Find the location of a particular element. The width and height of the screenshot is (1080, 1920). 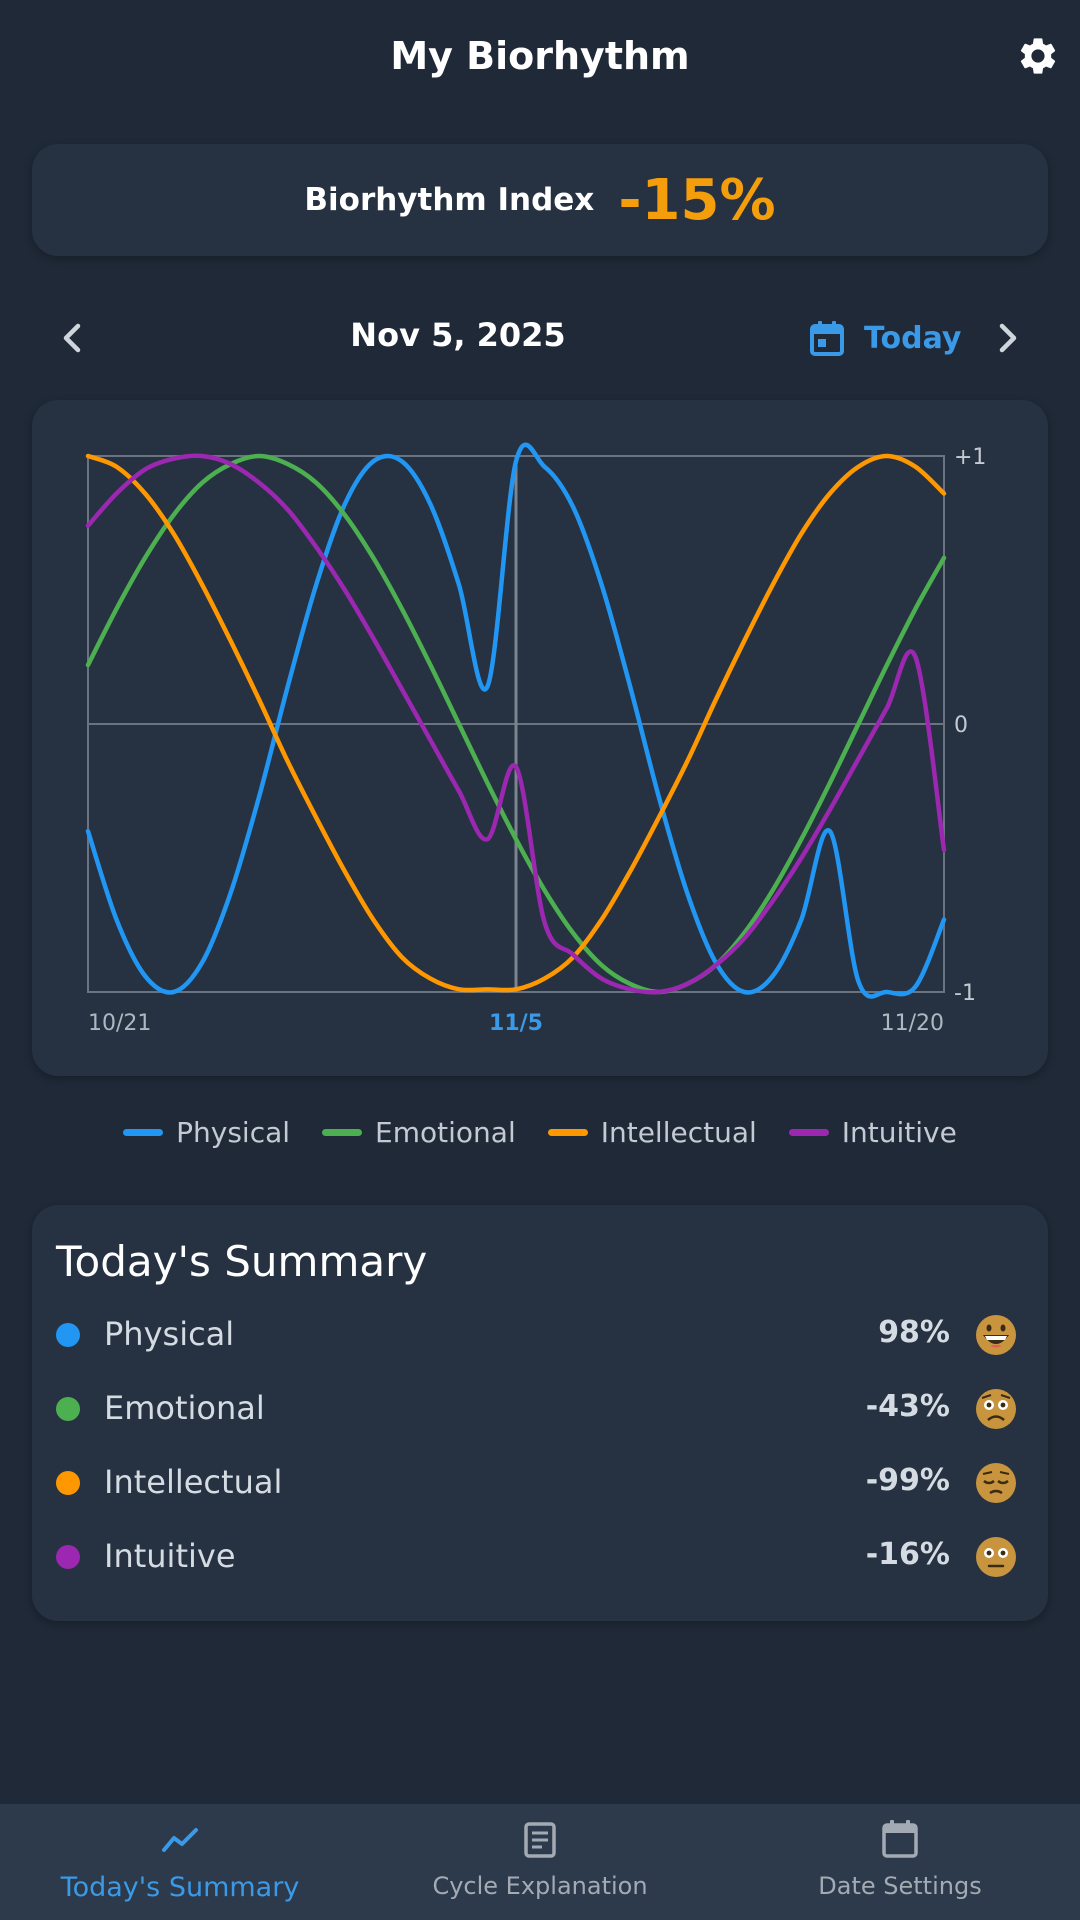

summary-value: -16% is located at coordinates (907, 1554).